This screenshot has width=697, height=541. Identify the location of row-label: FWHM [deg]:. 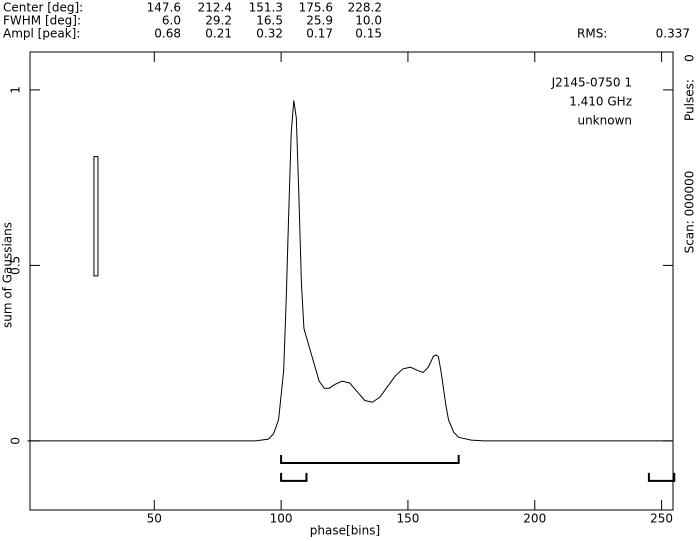
(42, 21).